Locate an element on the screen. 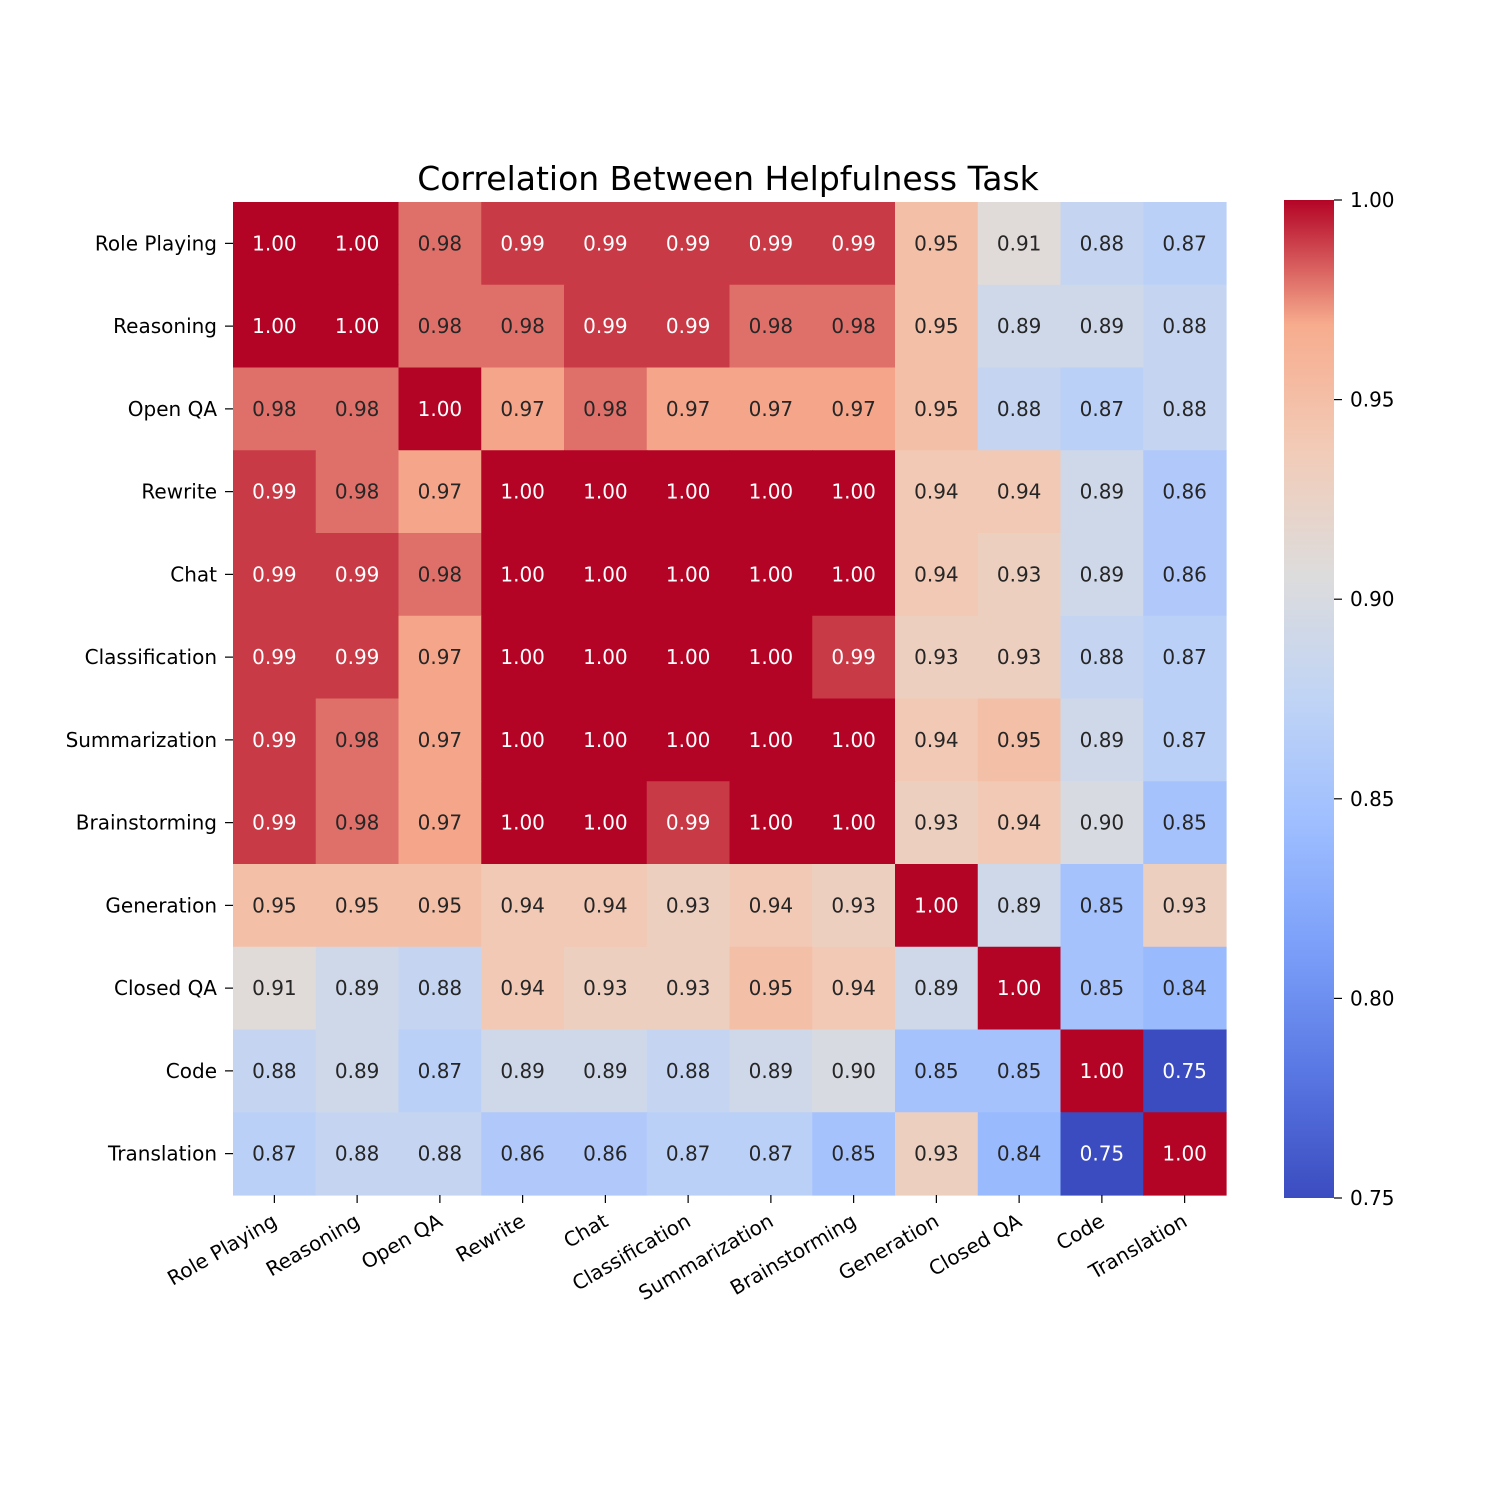  cell-value-label: 0.86 is located at coordinates (1184, 492).